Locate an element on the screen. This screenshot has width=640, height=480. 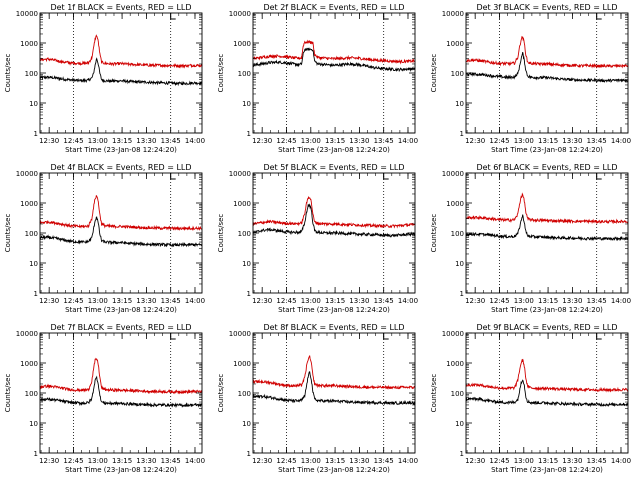
panel-title: Det 2f BLACK = Events, RED = LLD is located at coordinates (333, 7).